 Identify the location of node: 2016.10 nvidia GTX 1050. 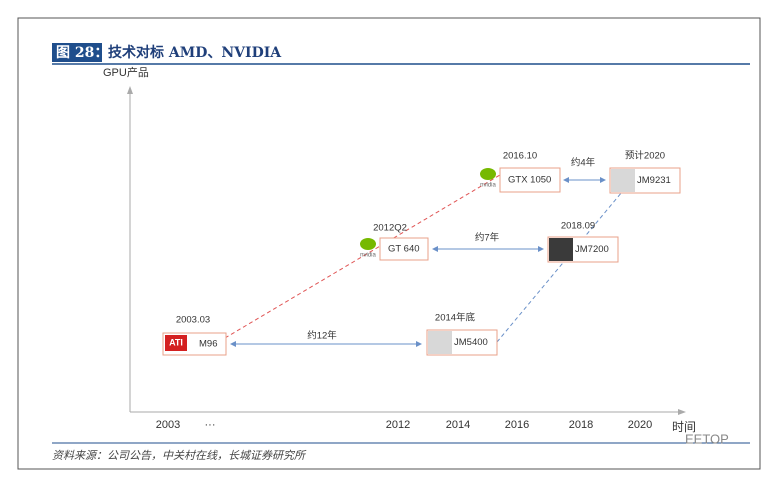
(520, 172).